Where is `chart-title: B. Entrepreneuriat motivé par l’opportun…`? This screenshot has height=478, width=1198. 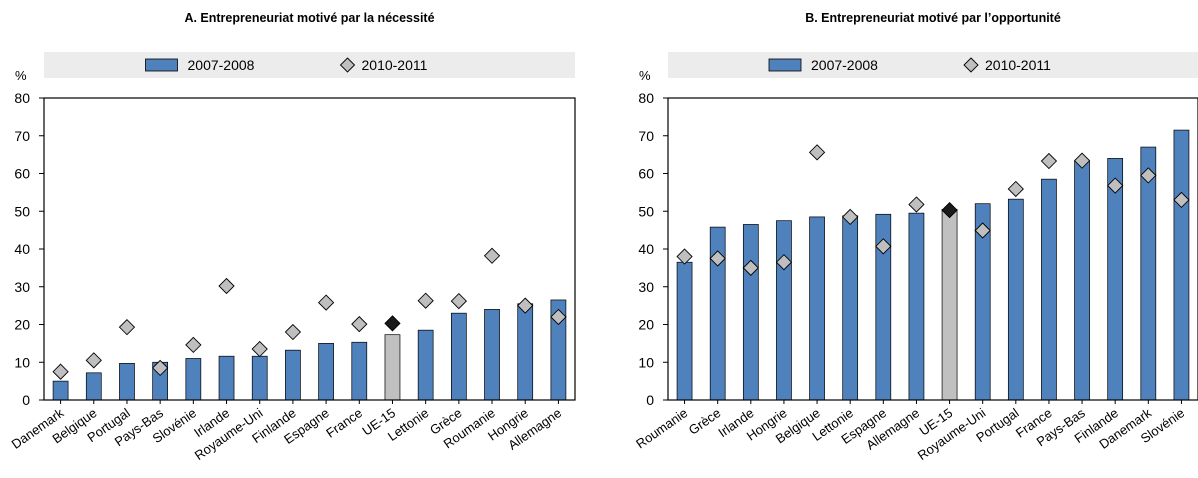 chart-title: B. Entrepreneuriat motivé par l’opportun… is located at coordinates (933, 18).